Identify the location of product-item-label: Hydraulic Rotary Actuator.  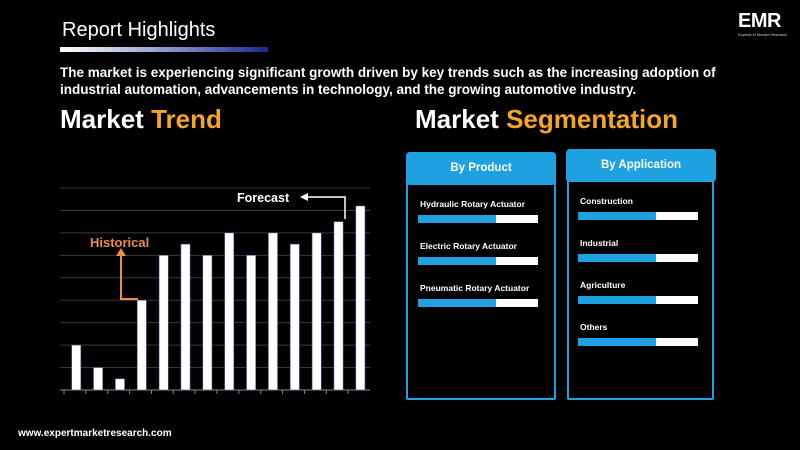
(473, 204).